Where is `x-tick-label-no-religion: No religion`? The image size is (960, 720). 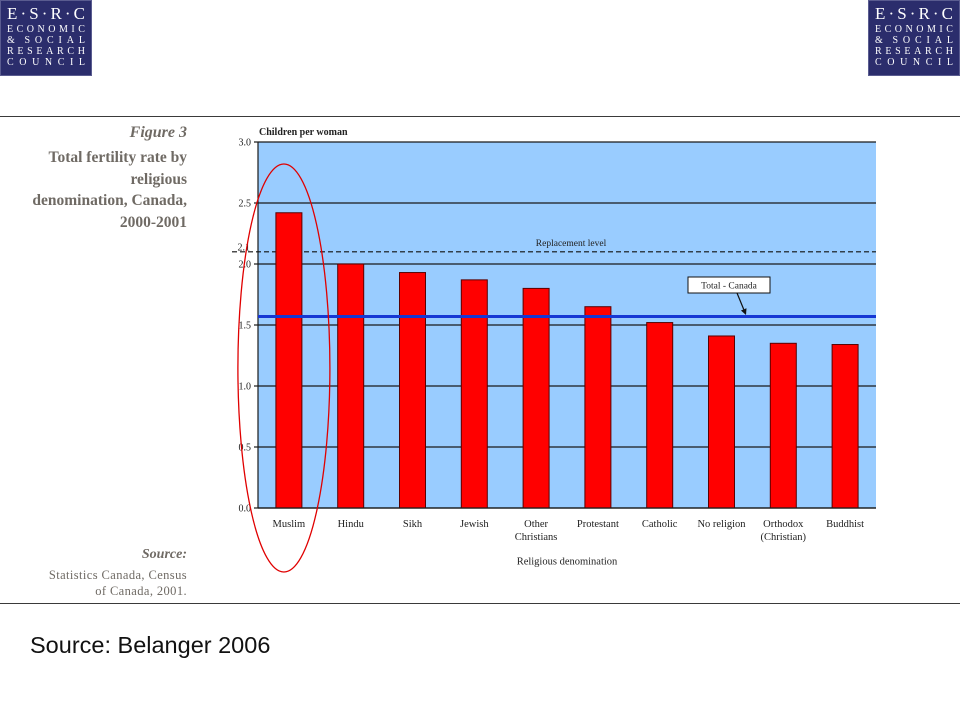
x-tick-label-no-religion: No religion is located at coordinates (721, 524).